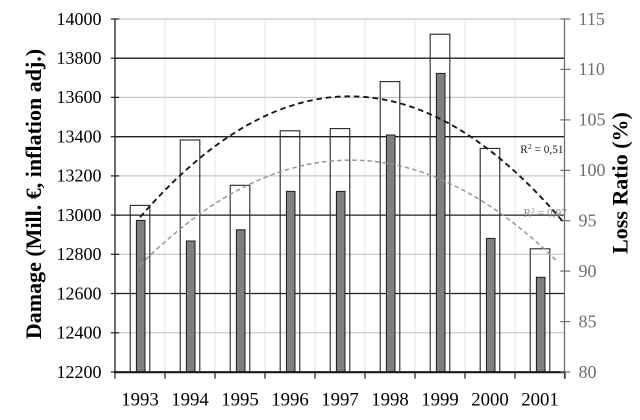  Describe the element at coordinates (592, 69) in the screenshot. I see `svg-text: 110` at that location.